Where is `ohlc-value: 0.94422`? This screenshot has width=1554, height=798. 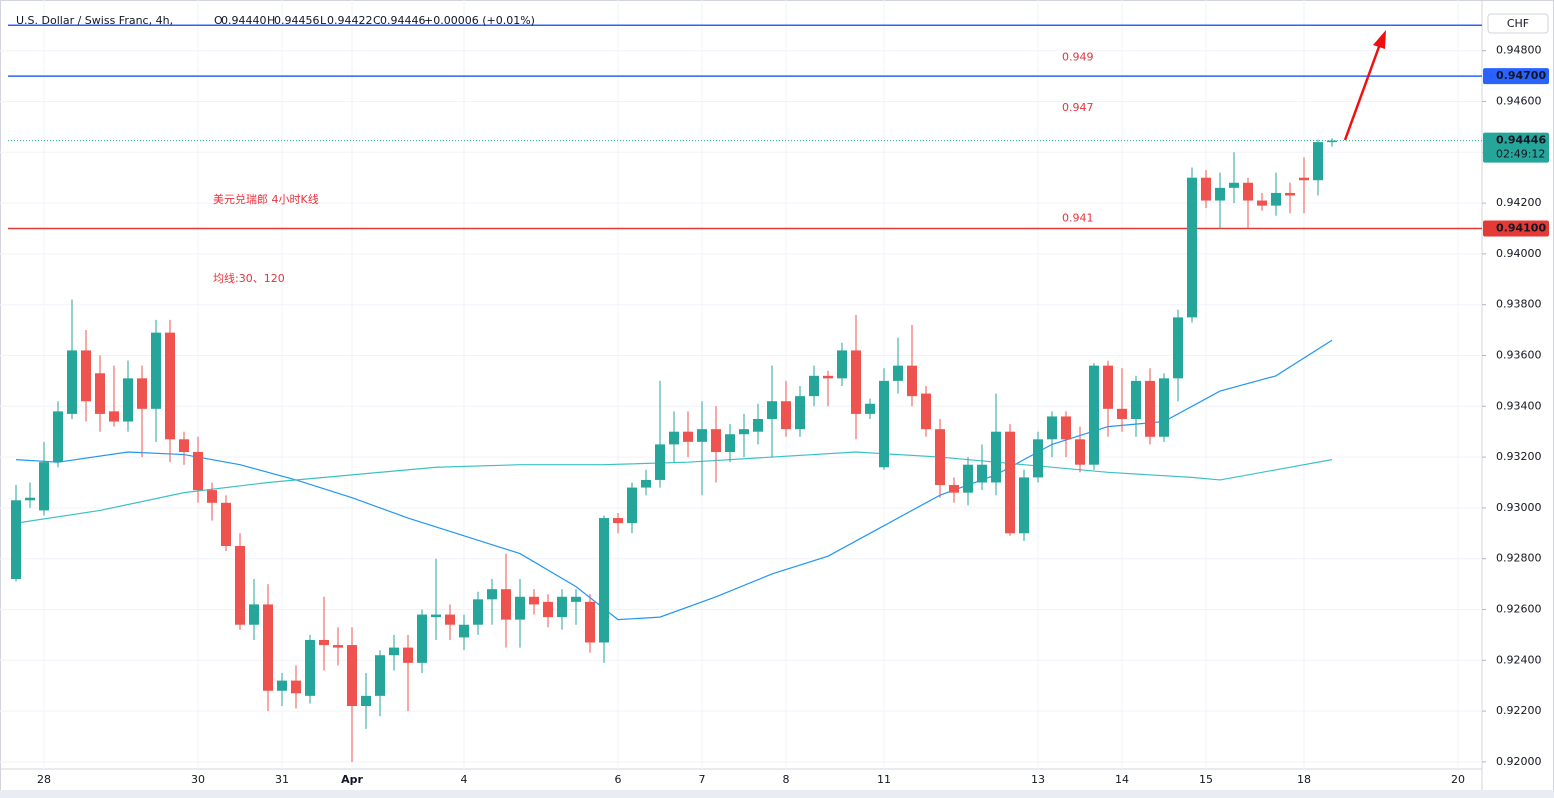
ohlc-value: 0.94422 is located at coordinates (350, 20).